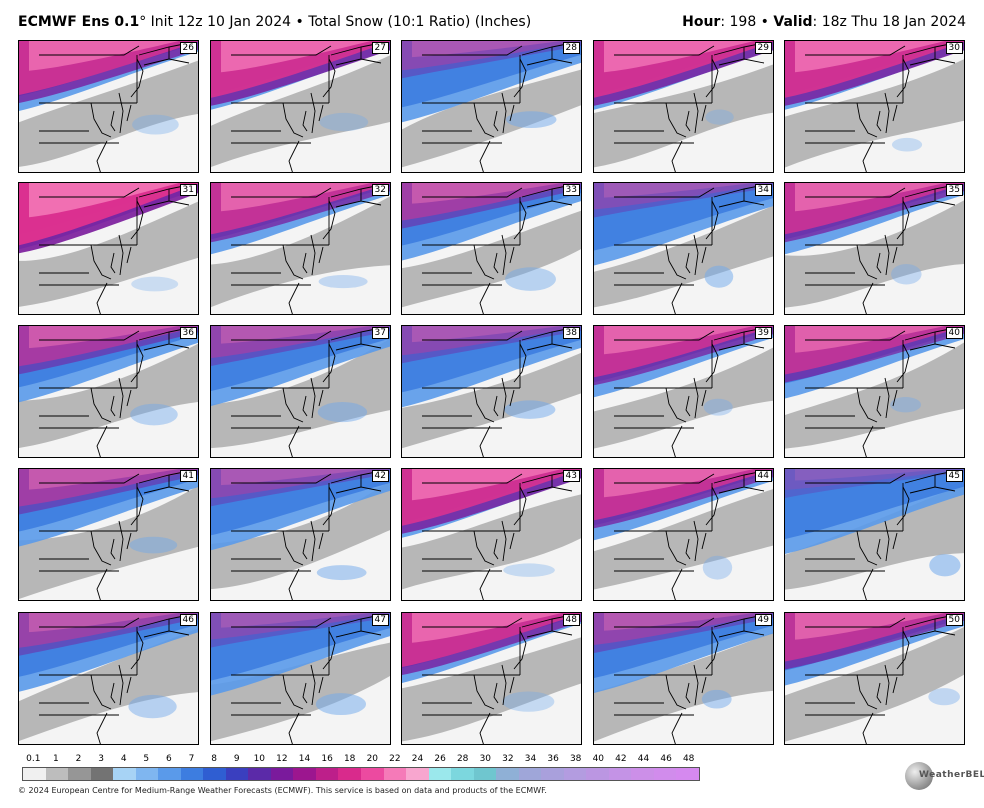 The image size is (984, 808). Describe the element at coordinates (763, 476) in the screenshot. I see `member-number: 44` at that location.